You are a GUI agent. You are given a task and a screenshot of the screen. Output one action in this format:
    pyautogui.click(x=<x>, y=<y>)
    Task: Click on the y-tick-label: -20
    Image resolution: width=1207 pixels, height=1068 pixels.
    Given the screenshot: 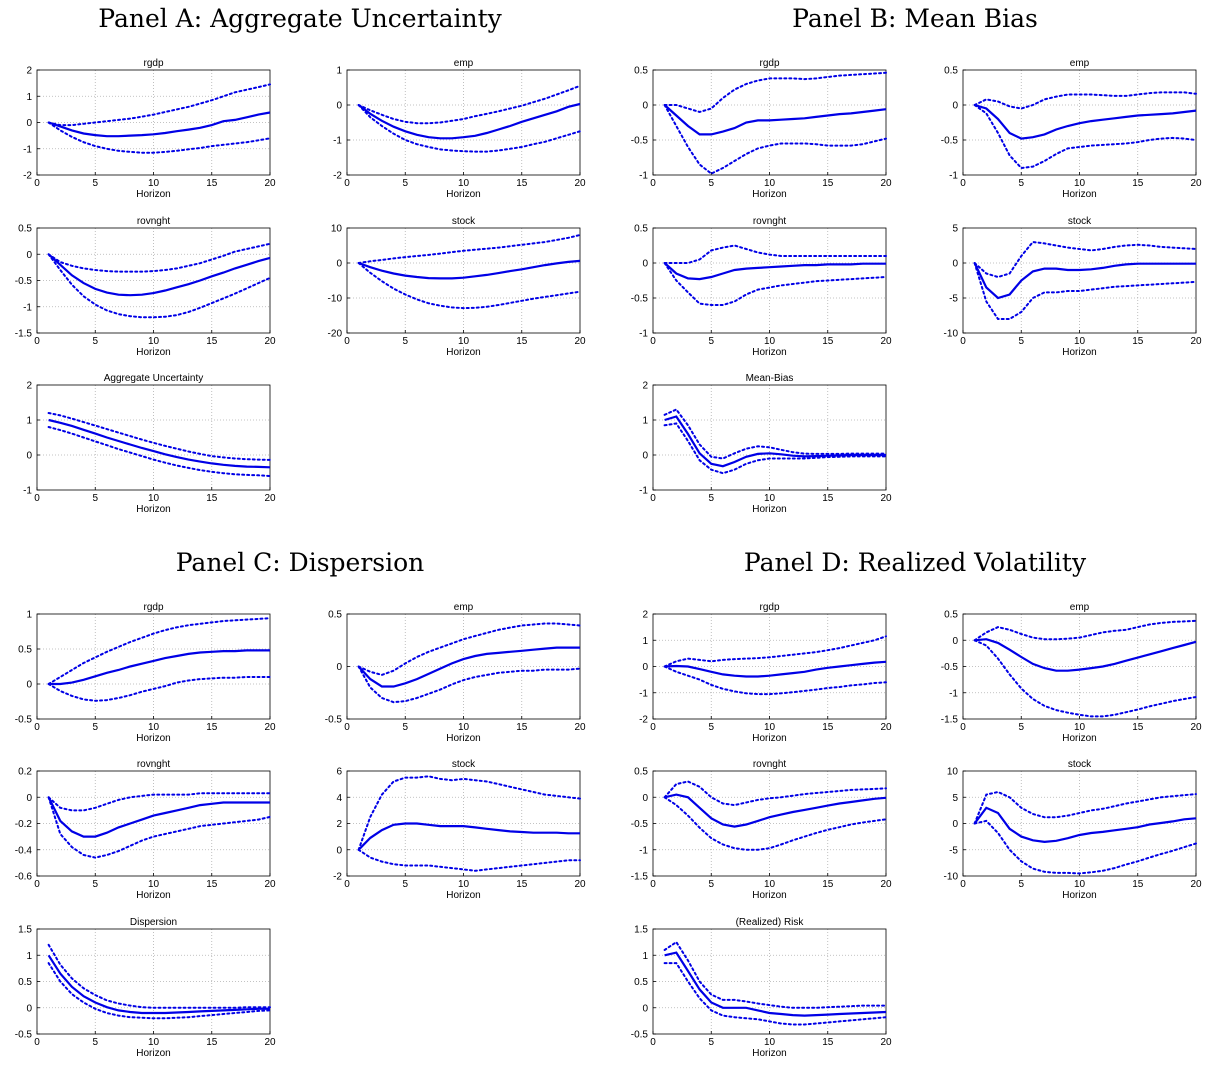 What is the action you would take?
    pyautogui.click(x=335, y=334)
    